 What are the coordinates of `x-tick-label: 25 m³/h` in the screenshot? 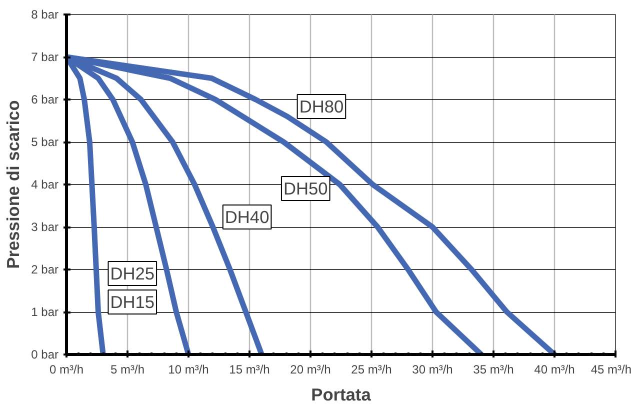 It's located at (371, 369).